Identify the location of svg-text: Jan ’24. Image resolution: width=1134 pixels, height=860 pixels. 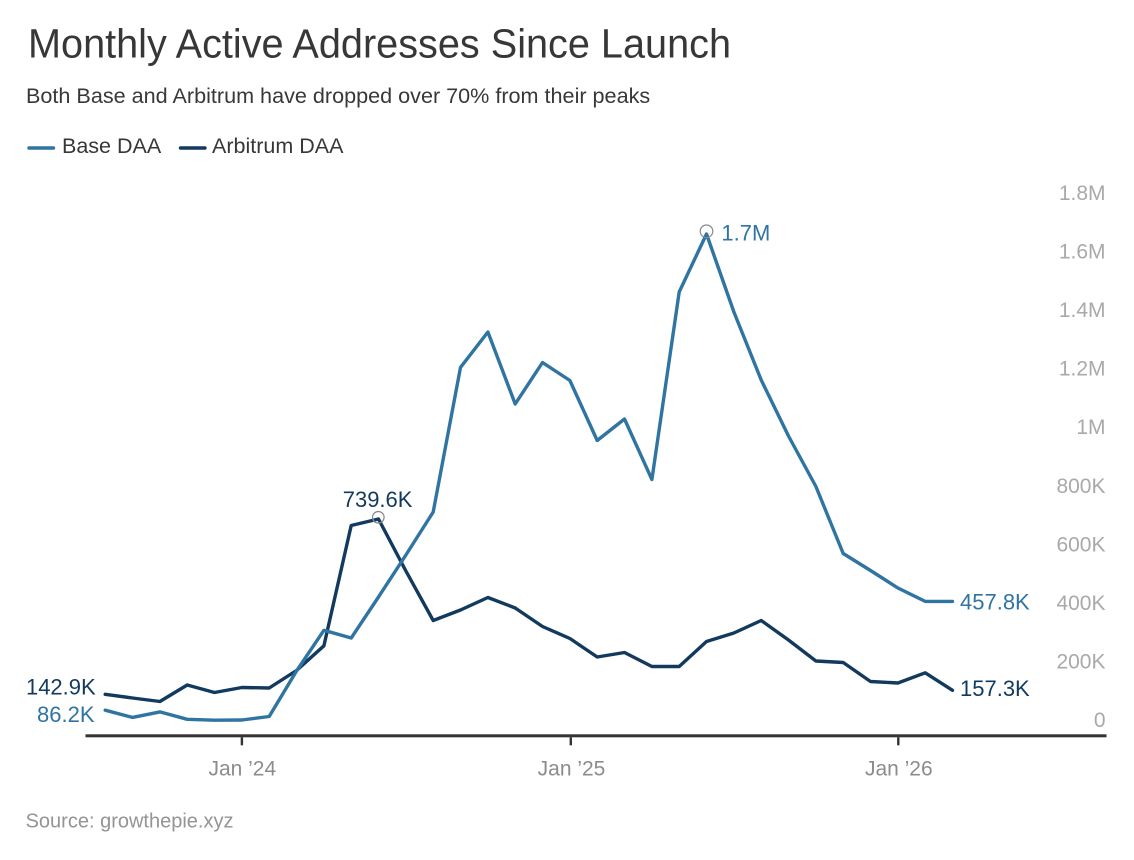
(242, 768).